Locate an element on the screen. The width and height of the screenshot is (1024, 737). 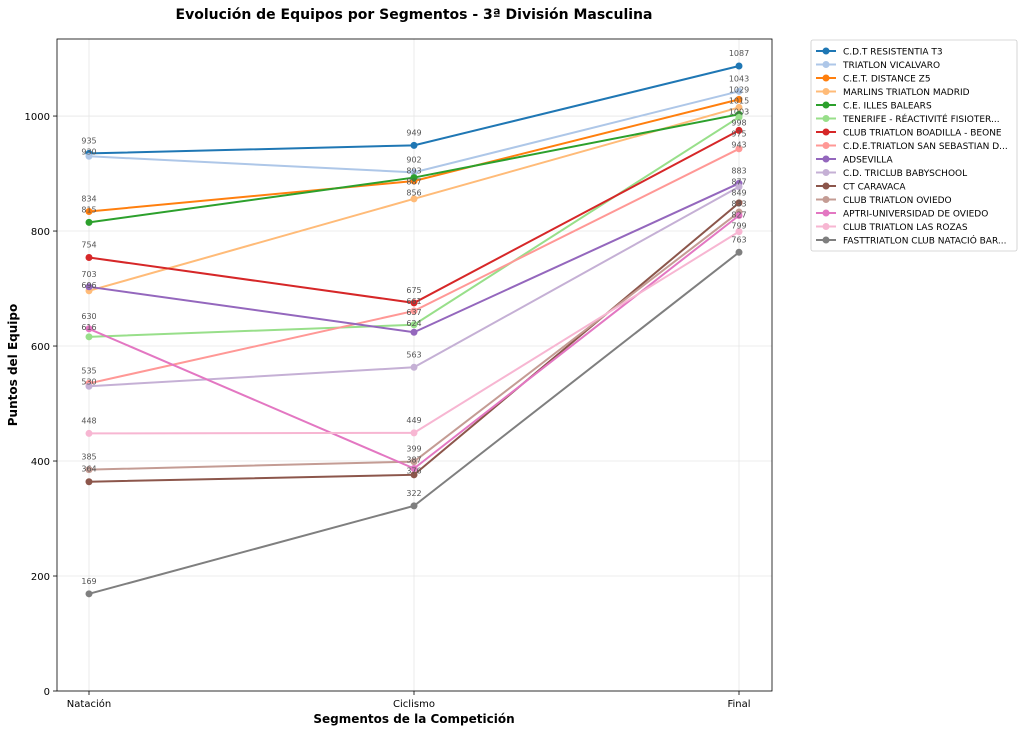
data-label: 833 is located at coordinates (738, 203).